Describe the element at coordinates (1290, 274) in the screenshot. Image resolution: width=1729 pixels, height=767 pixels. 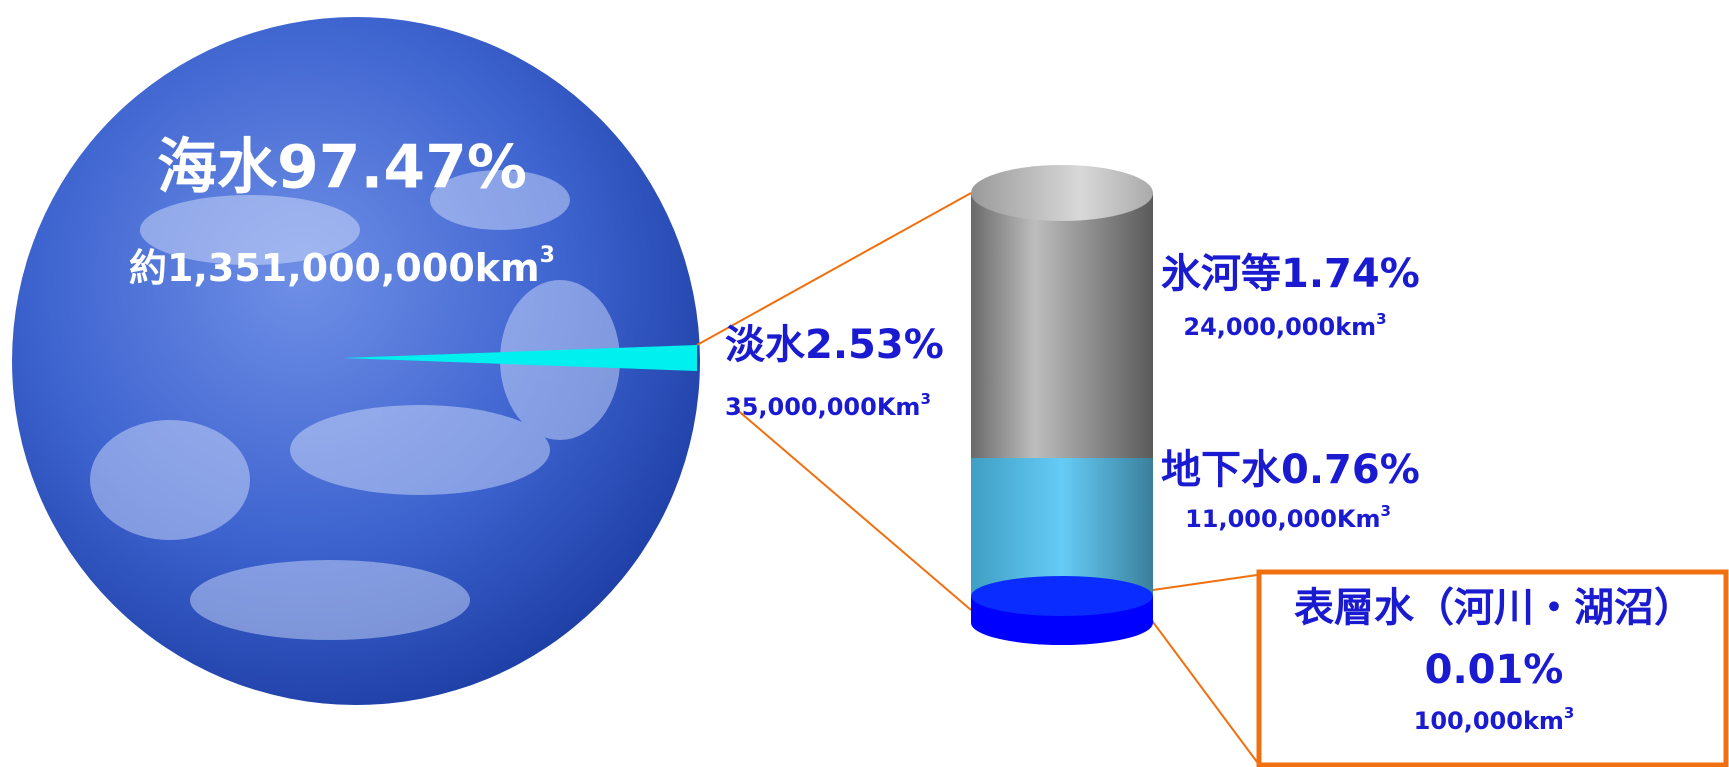
I see `glacier-label: 氷河等1.74%` at that location.